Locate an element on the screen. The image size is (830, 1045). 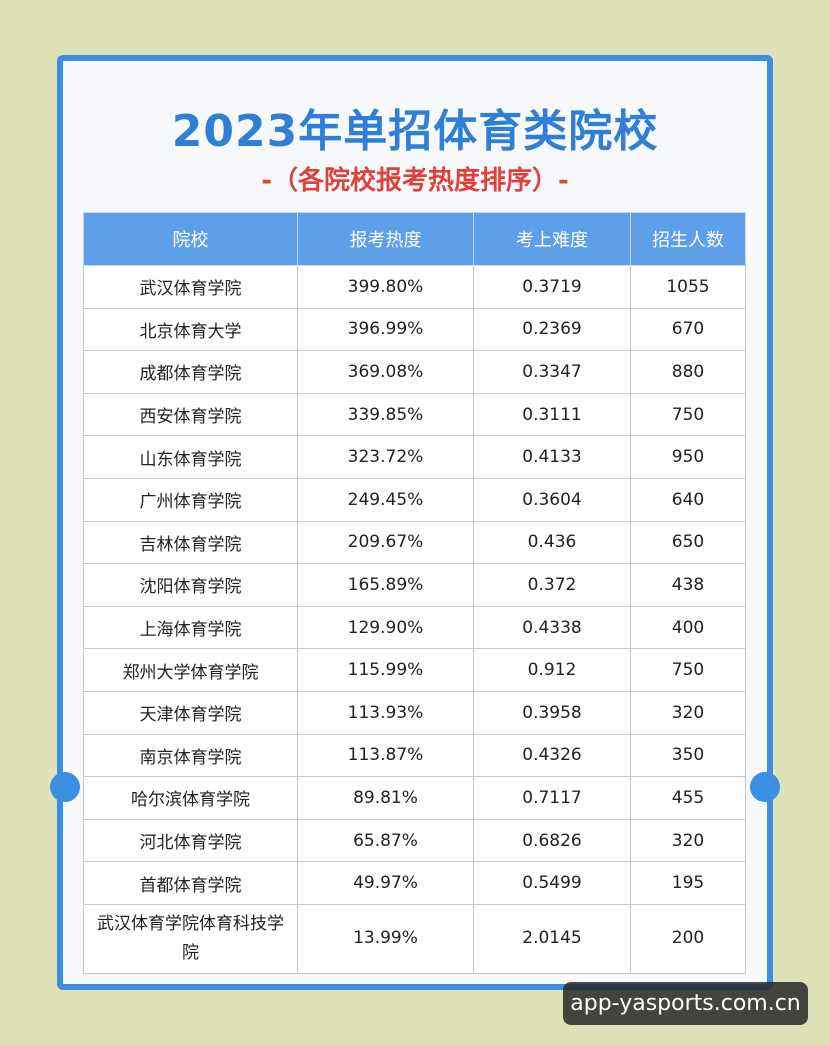
table-row: 河北体育学院 65.87% 0.6826 320 is located at coordinates (414, 840).